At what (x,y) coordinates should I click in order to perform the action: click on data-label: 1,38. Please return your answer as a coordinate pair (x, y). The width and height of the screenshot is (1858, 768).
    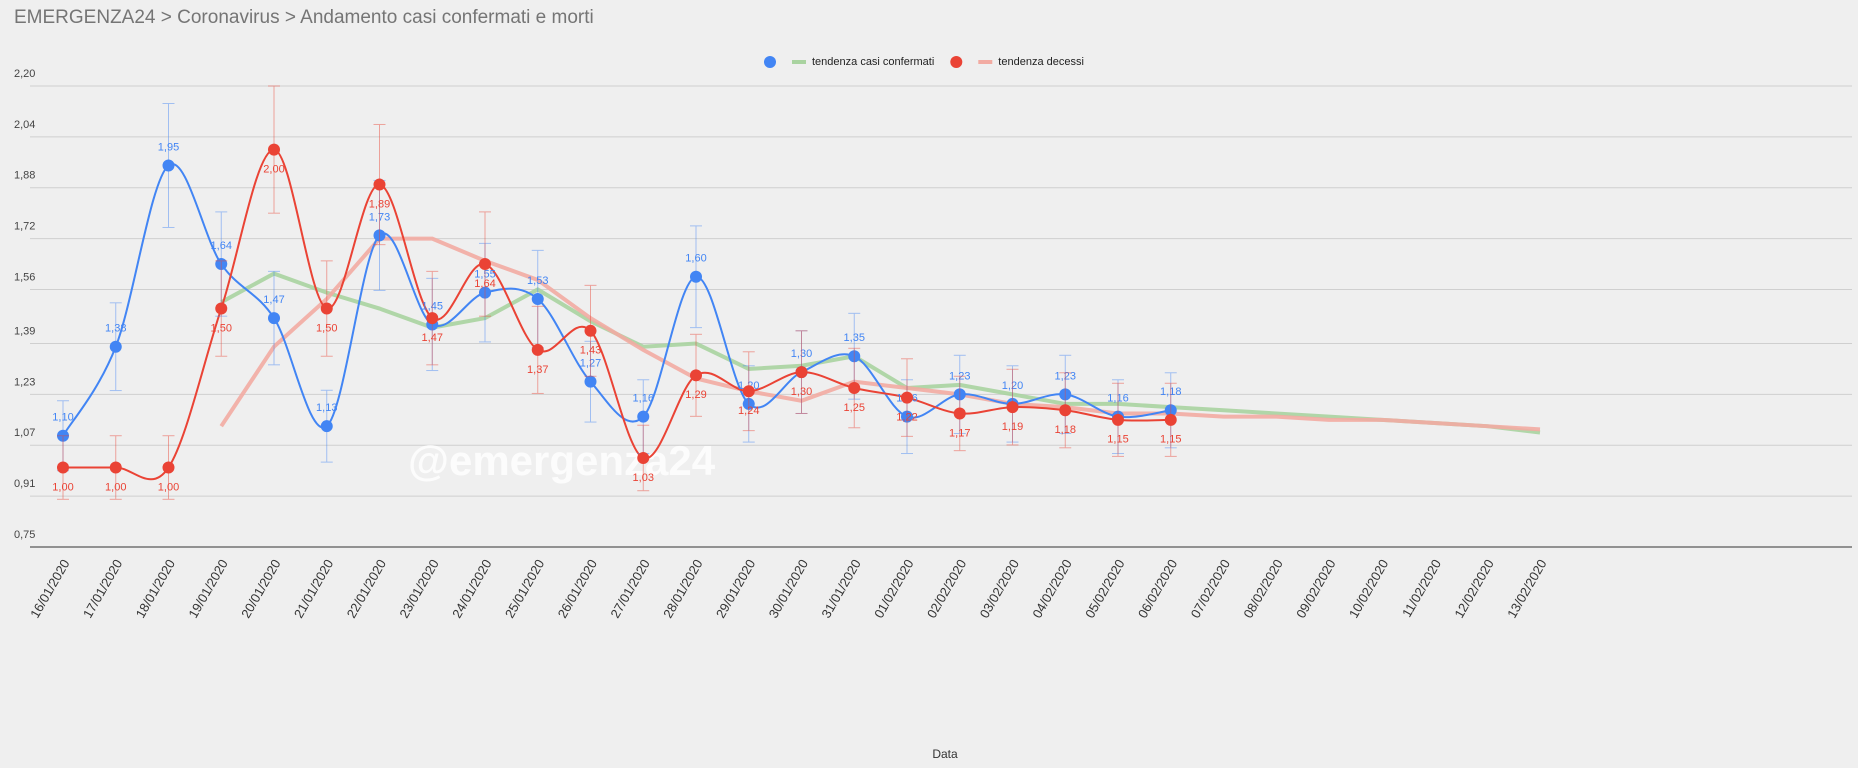
    Looking at the image, I should click on (115, 329).